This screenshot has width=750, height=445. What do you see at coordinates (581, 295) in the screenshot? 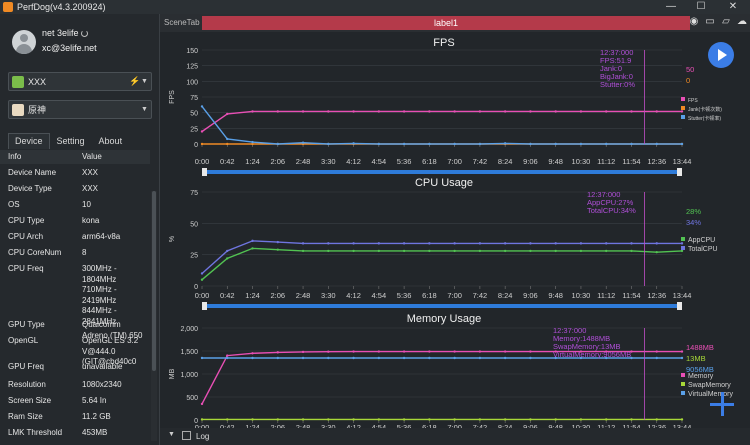
I see `x-tick-label: 10:30` at bounding box center [581, 295].